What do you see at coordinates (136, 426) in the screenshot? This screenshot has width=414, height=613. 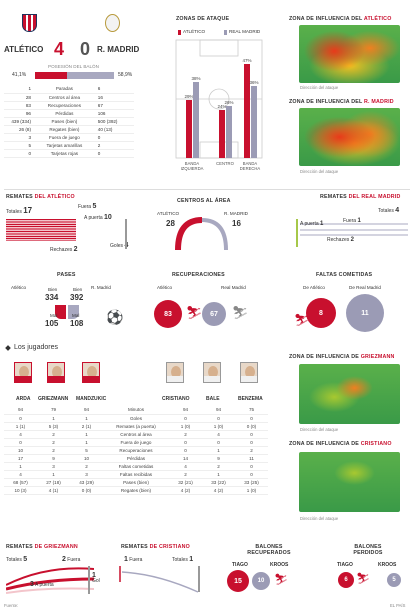 I see `player-stat-label: Remates (a puerta)` at bounding box center [136, 426].